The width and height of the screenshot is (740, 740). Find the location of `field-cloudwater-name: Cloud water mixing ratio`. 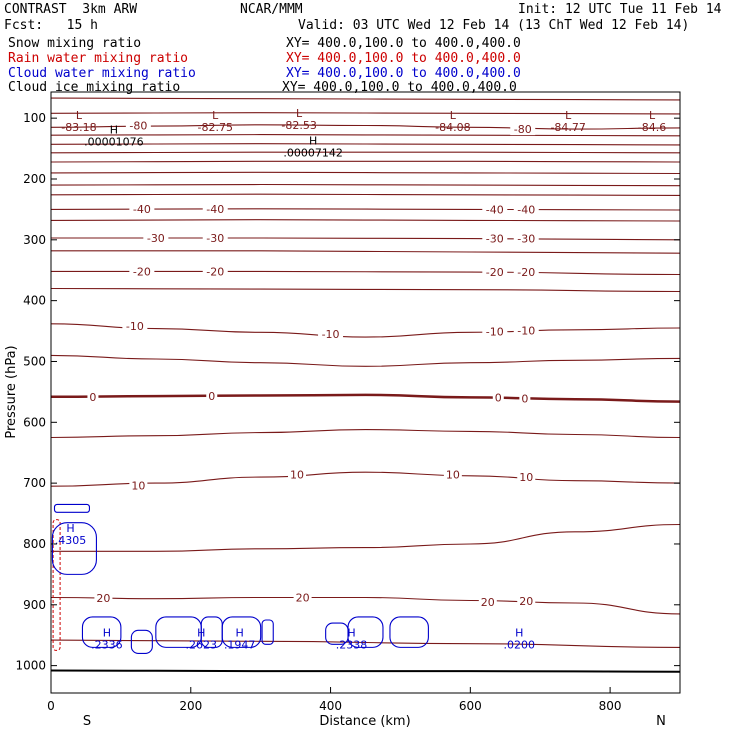

field-cloudwater-name: Cloud water mixing ratio is located at coordinates (102, 73).